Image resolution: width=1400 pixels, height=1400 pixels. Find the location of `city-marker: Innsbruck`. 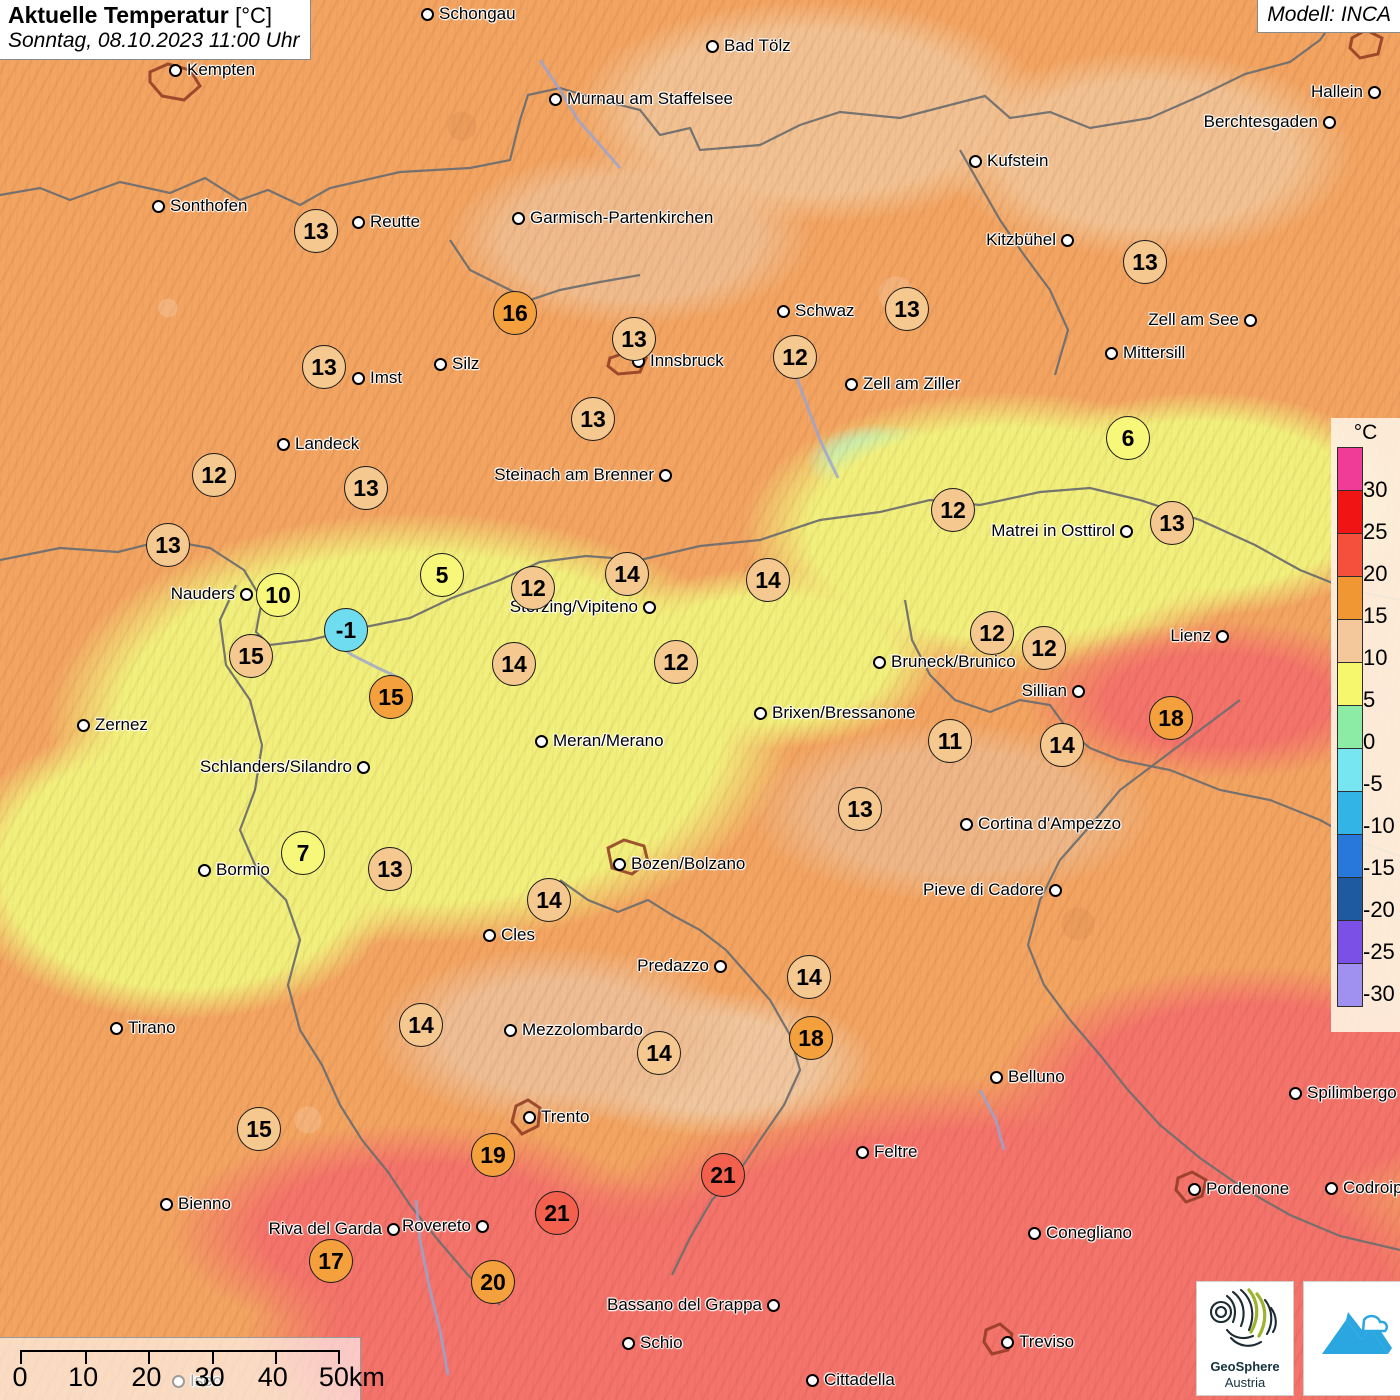

city-marker: Innsbruck is located at coordinates (678, 361).